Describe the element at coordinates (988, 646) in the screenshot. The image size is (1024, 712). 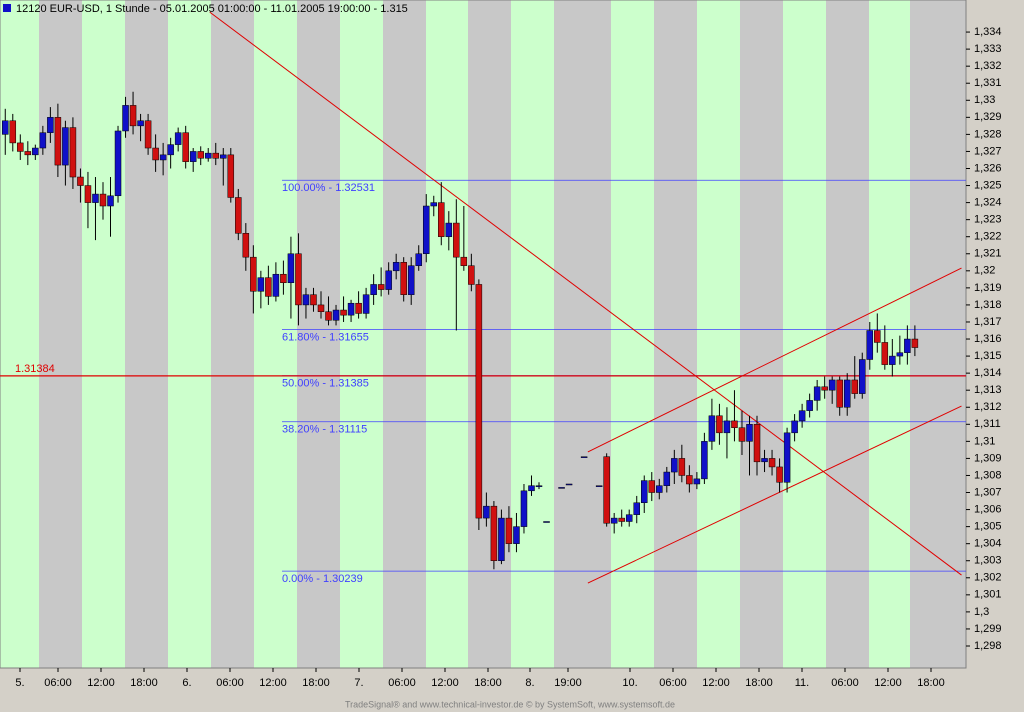
I see `y-tick-label: 1,298` at that location.